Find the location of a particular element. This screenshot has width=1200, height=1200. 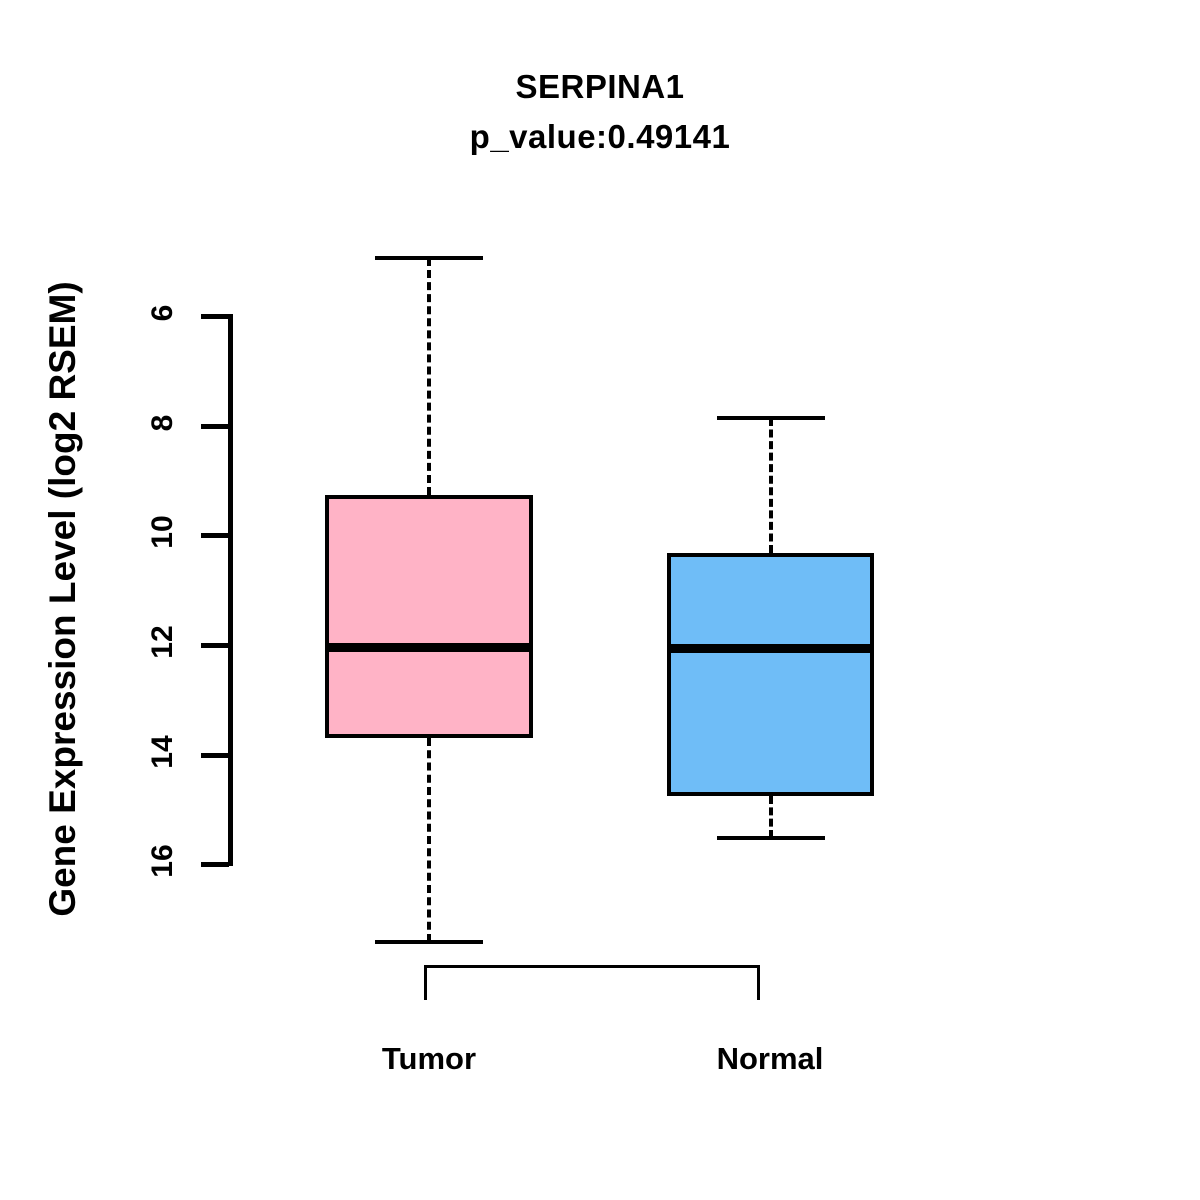

box-tumor is located at coordinates (429, 617).